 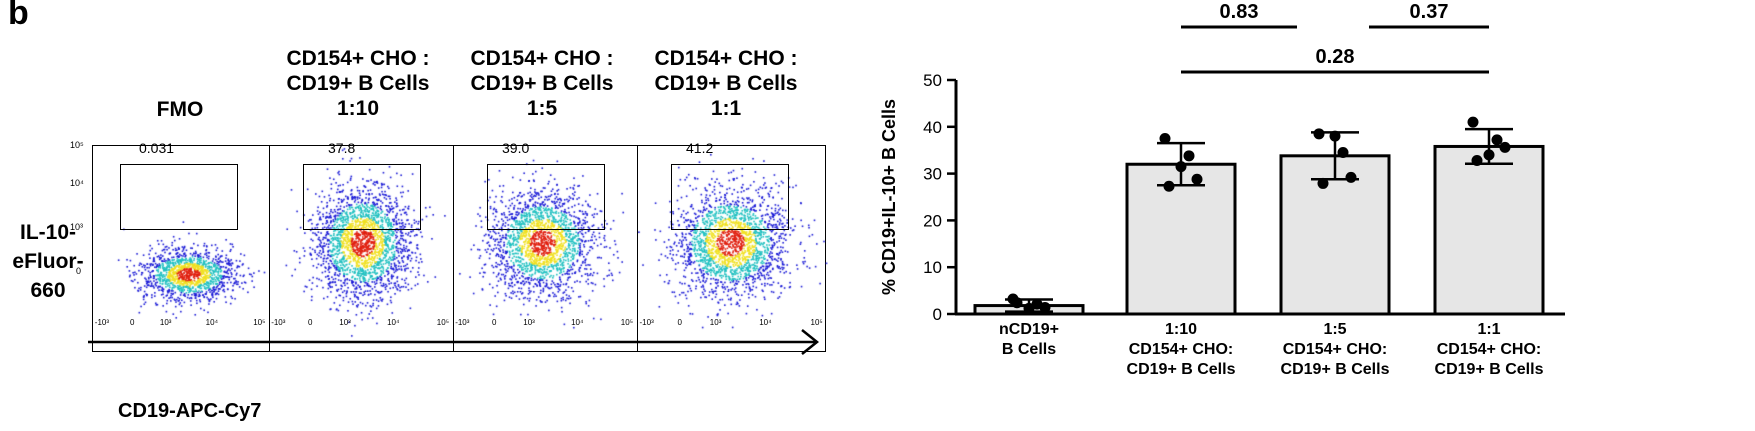 I want to click on flow-y-axis-label-line: IL-10-, so click(x=47, y=232).